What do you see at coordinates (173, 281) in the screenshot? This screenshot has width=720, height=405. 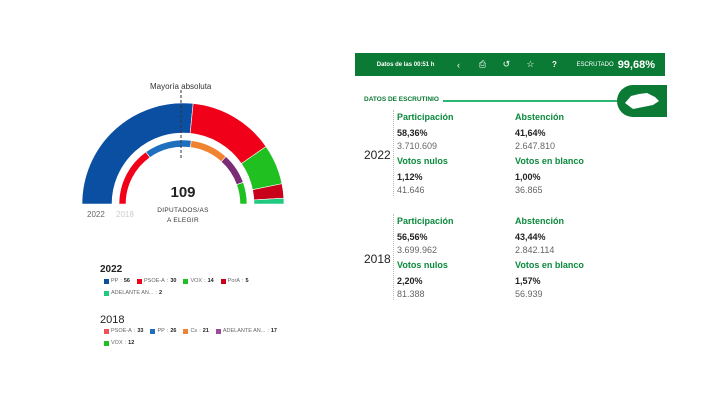 I see `legend-seats: 30` at bounding box center [173, 281].